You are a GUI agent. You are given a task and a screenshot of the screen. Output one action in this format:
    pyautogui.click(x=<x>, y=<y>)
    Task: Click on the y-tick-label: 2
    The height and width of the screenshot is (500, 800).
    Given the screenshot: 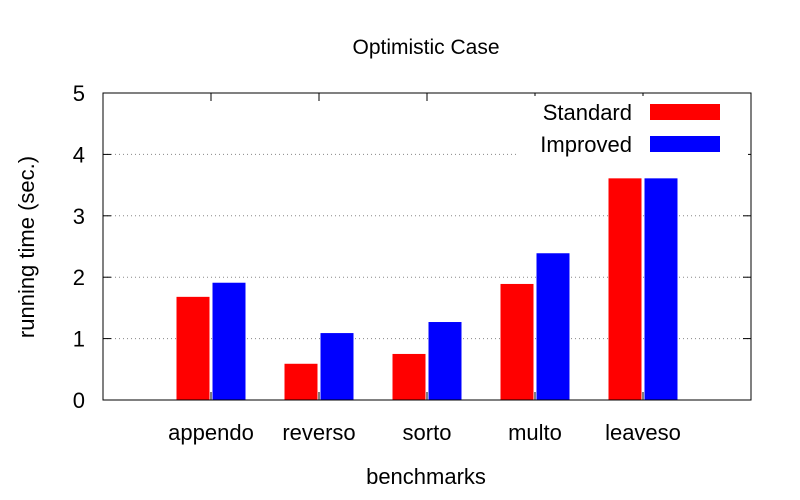 What is the action you would take?
    pyautogui.click(x=79, y=277)
    